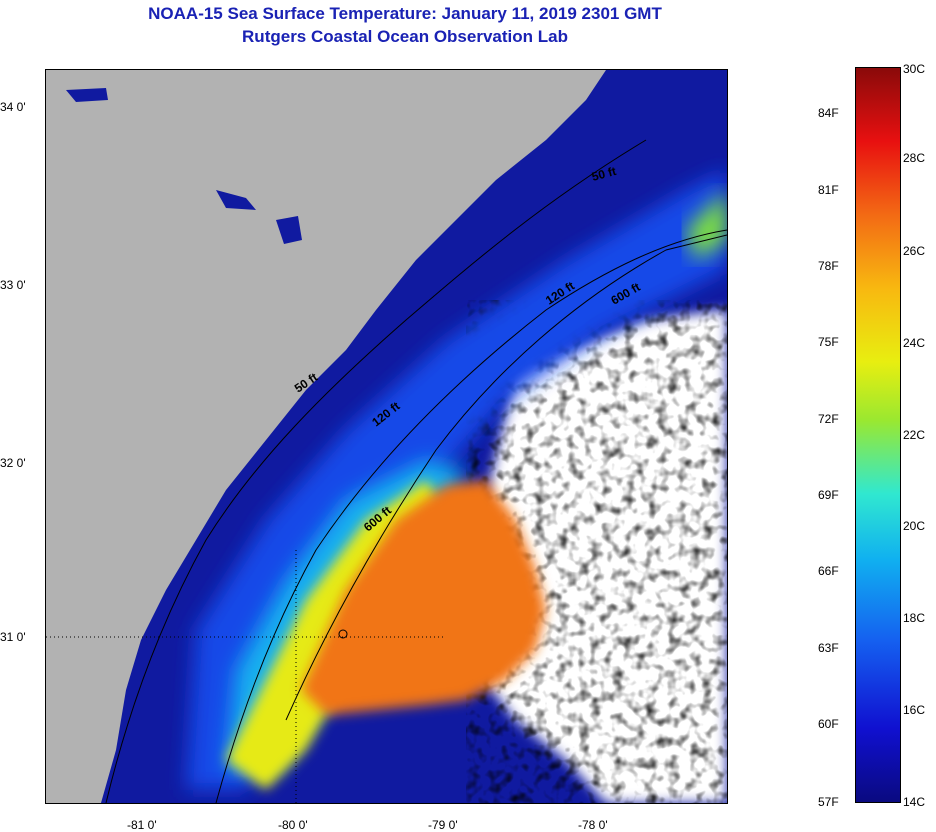 The height and width of the screenshot is (832, 936). I want to click on colorbar-label-f: 69F, so click(828, 495).